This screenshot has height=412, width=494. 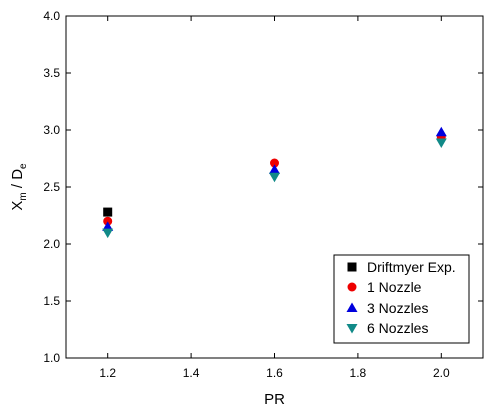 I want to click on y-tick-label: 4.0, so click(x=51, y=16).